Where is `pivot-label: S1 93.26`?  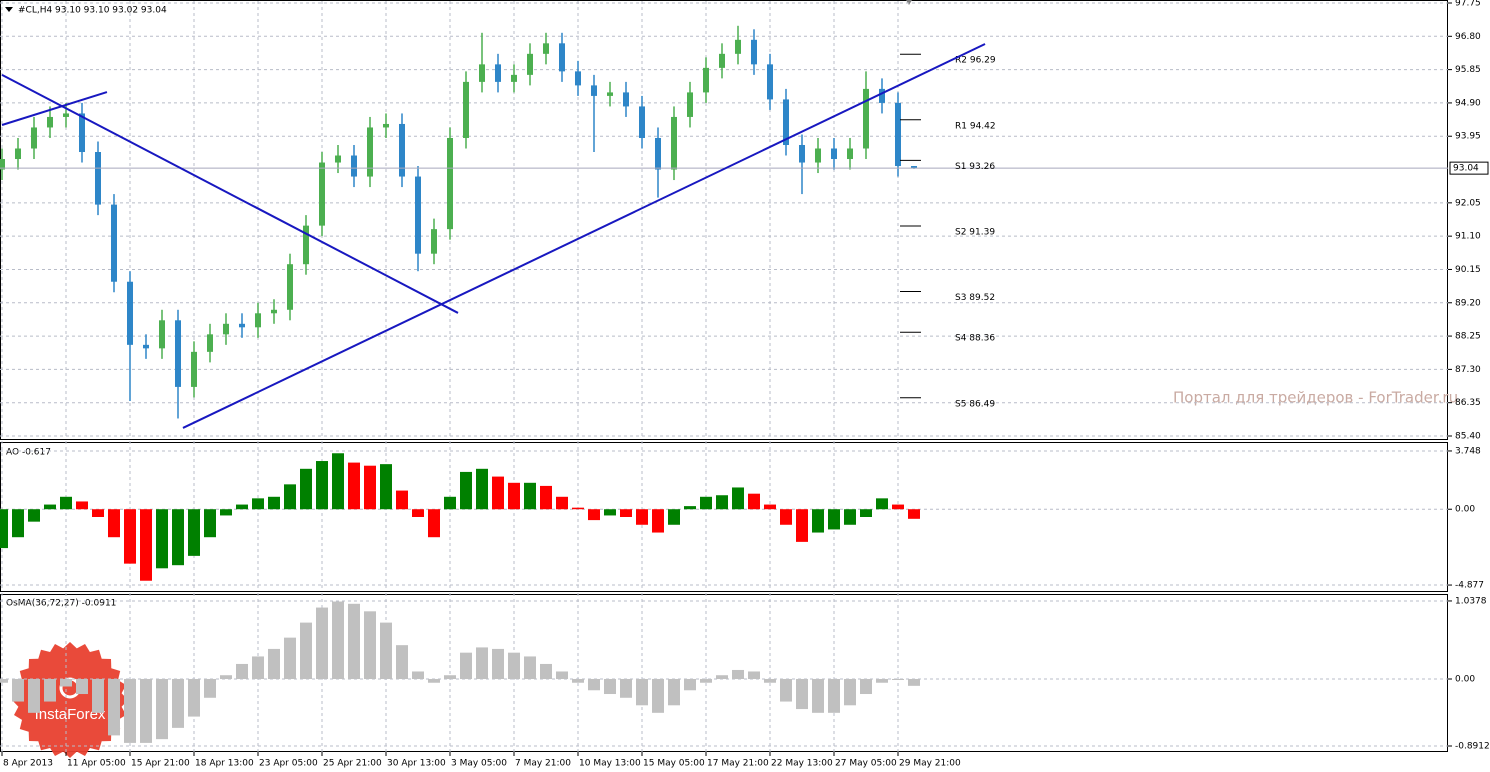 pivot-label: S1 93.26 is located at coordinates (975, 167).